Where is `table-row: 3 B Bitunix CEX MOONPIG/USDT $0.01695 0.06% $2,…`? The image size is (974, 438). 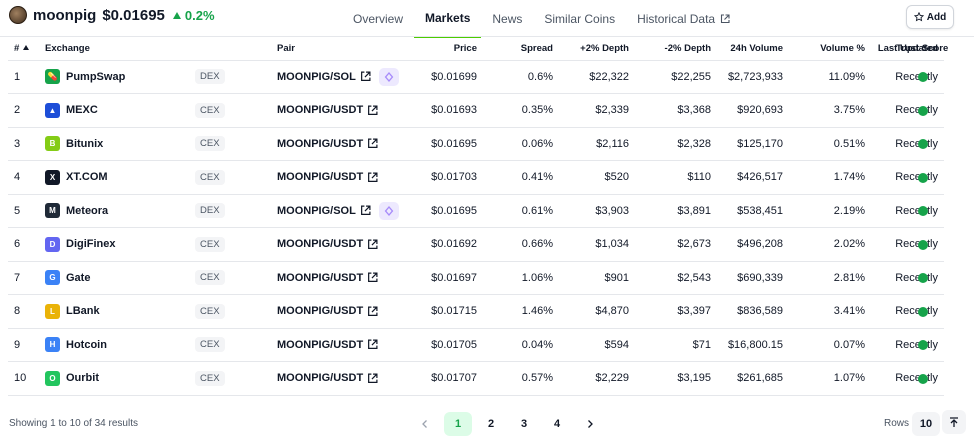 table-row: 3 B Bitunix CEX MOONPIG/USDT $0.01695 0.06% $2,… is located at coordinates (476, 144).